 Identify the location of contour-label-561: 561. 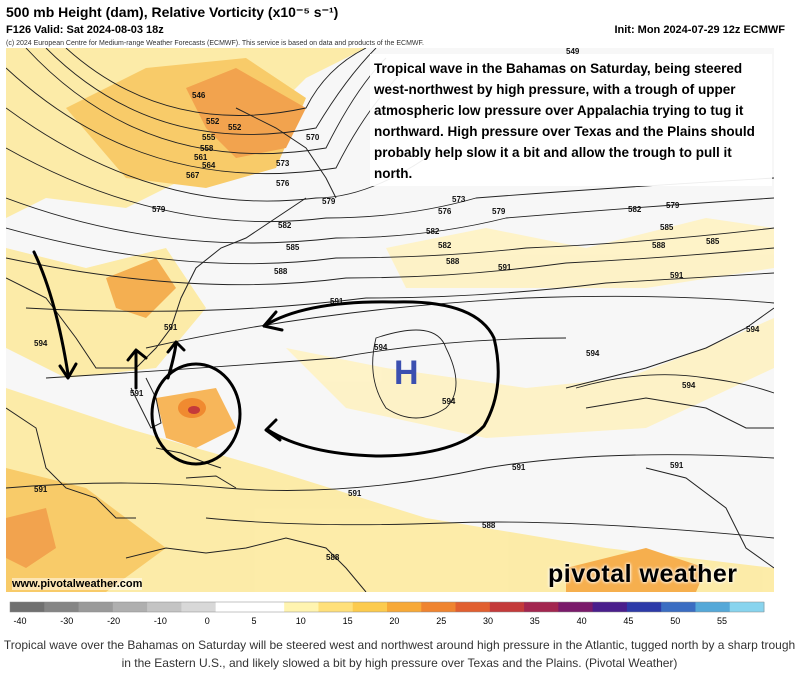
(201, 157).